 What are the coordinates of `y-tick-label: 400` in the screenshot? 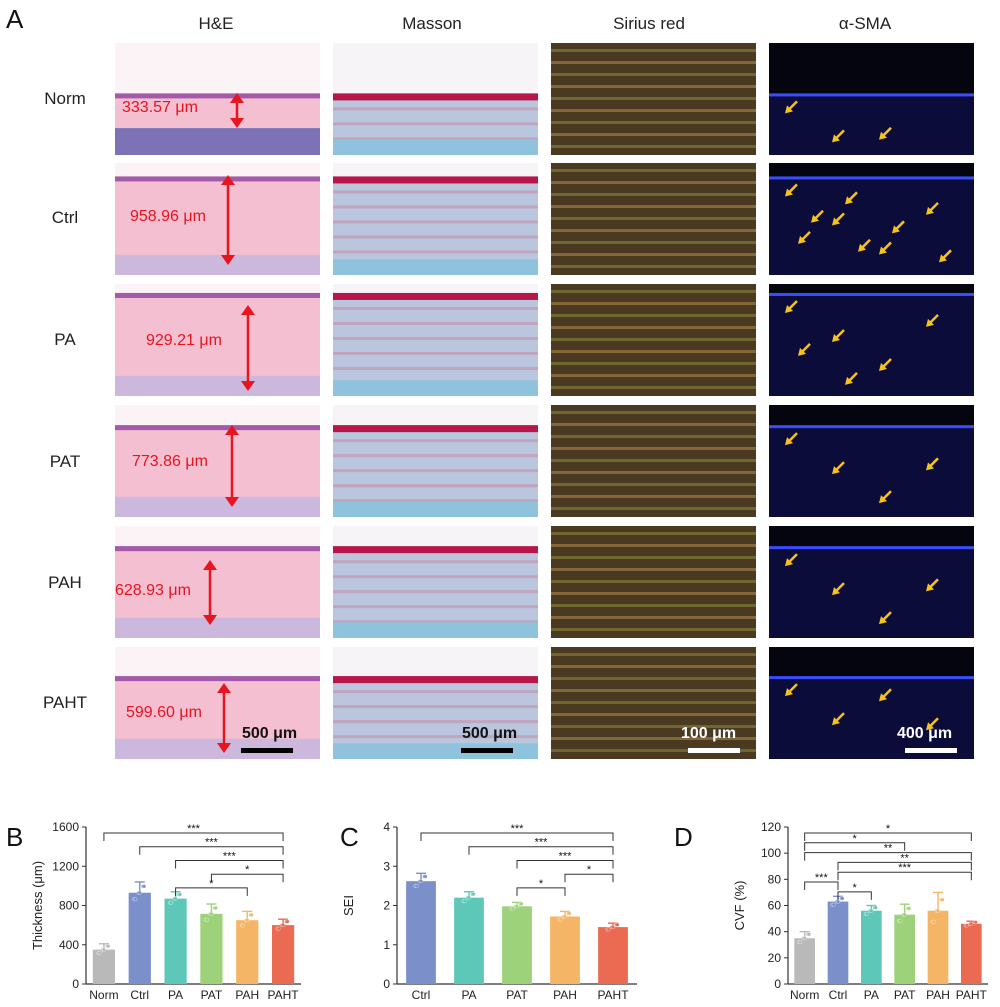 It's located at (69, 945).